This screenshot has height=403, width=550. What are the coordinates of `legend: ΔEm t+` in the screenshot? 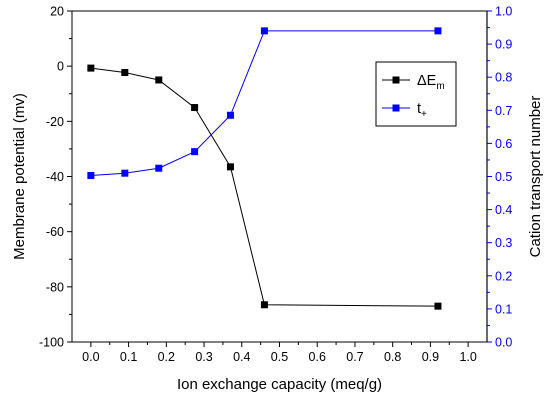 It's located at (416, 94).